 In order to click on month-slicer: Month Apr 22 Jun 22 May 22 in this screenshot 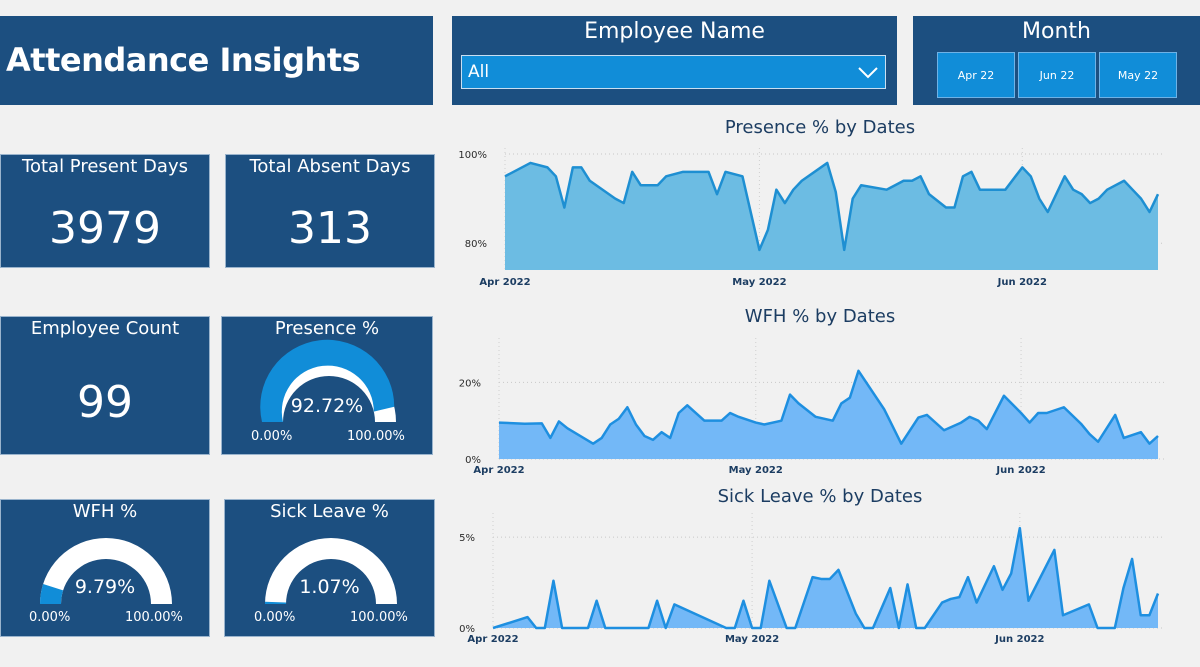, I will do `click(1056, 60)`.